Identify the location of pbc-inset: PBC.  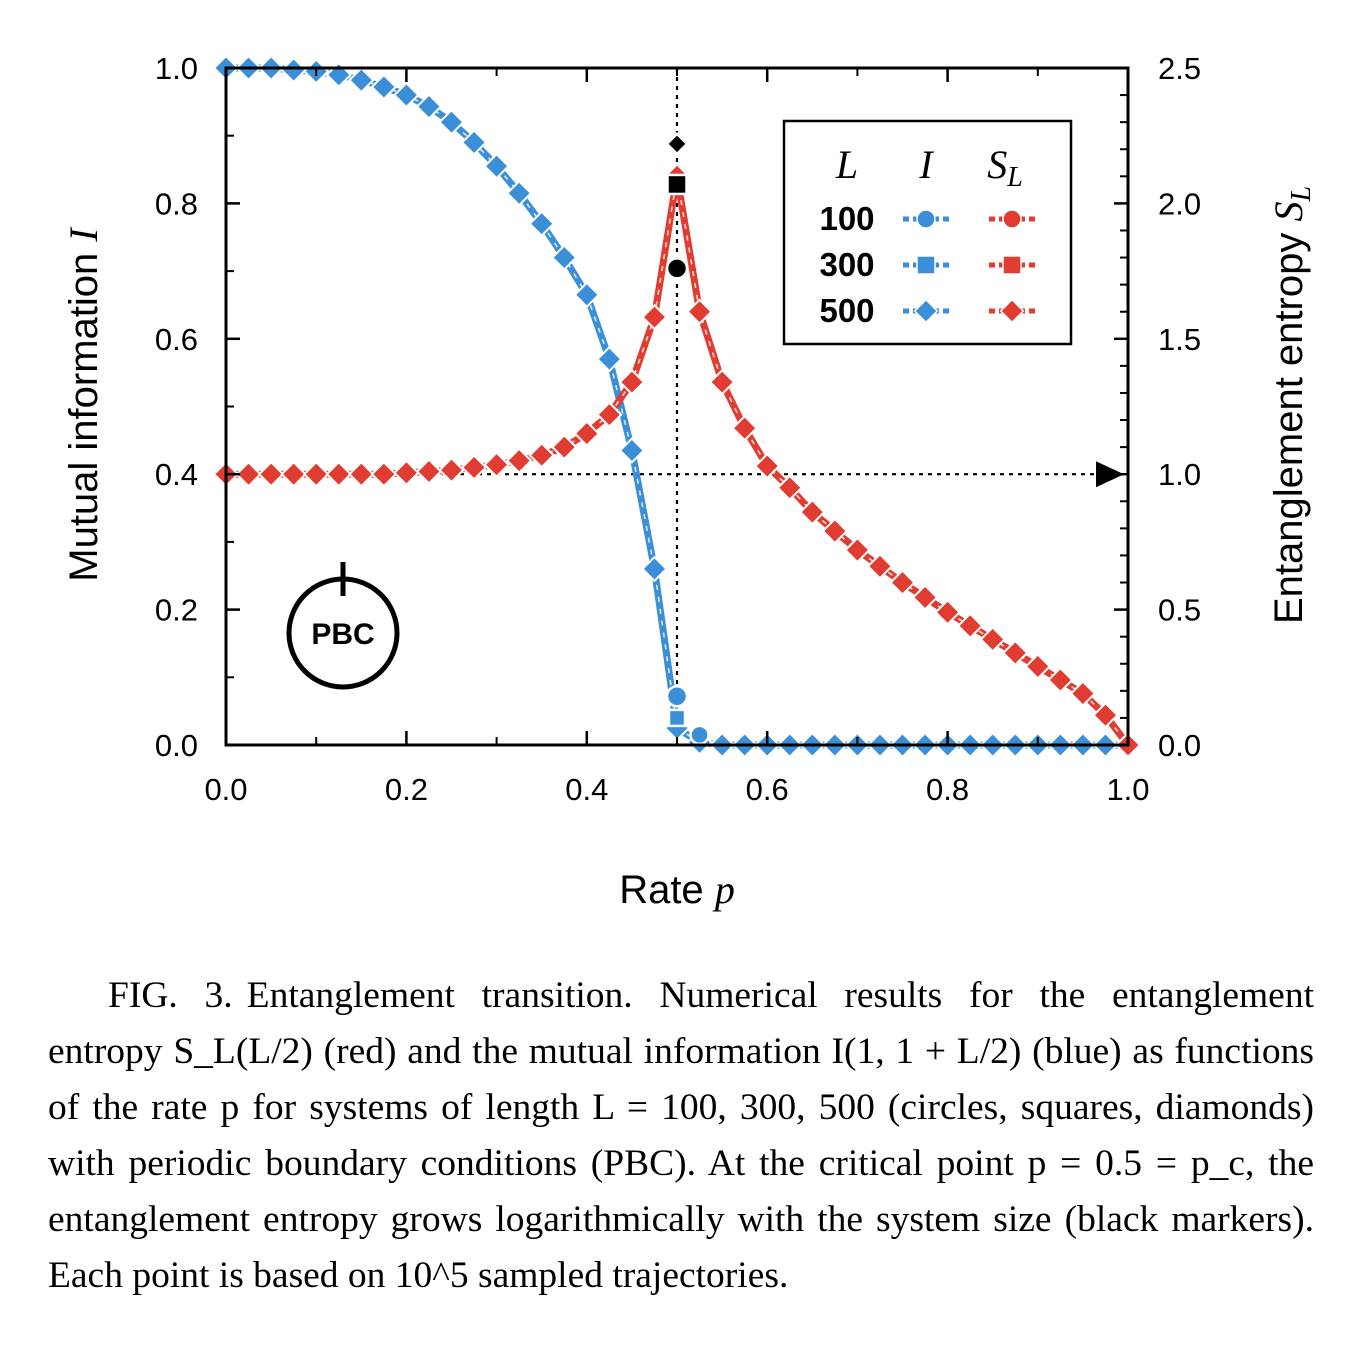
(343, 626).